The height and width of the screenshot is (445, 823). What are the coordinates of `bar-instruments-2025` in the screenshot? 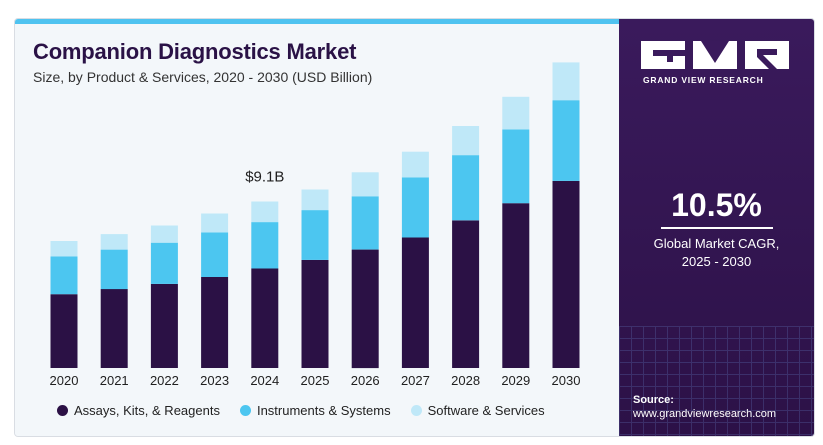 It's located at (315, 235).